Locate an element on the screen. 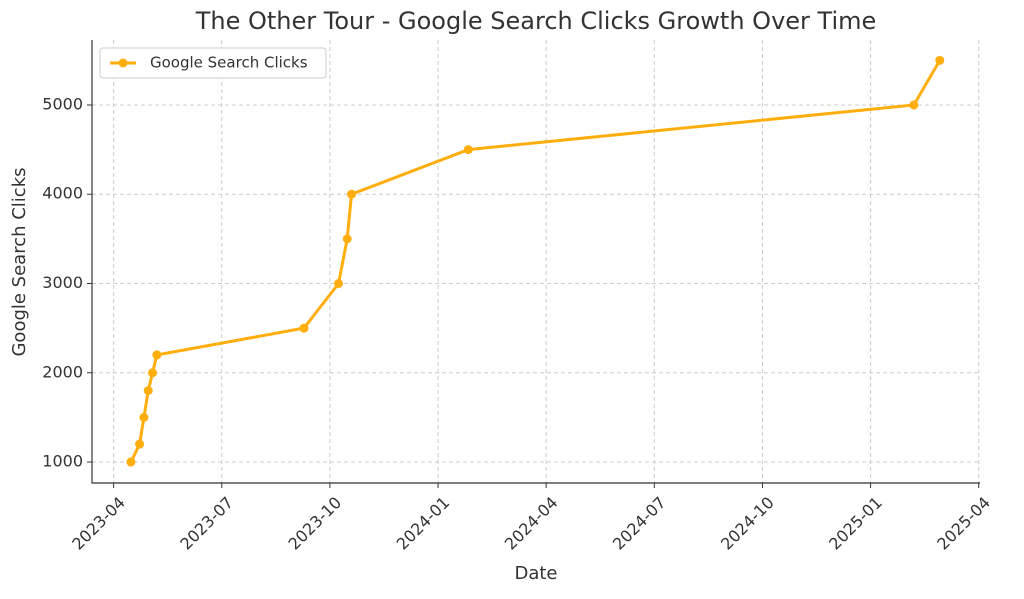 This screenshot has width=1024, height=599. legend-marker is located at coordinates (123, 63).